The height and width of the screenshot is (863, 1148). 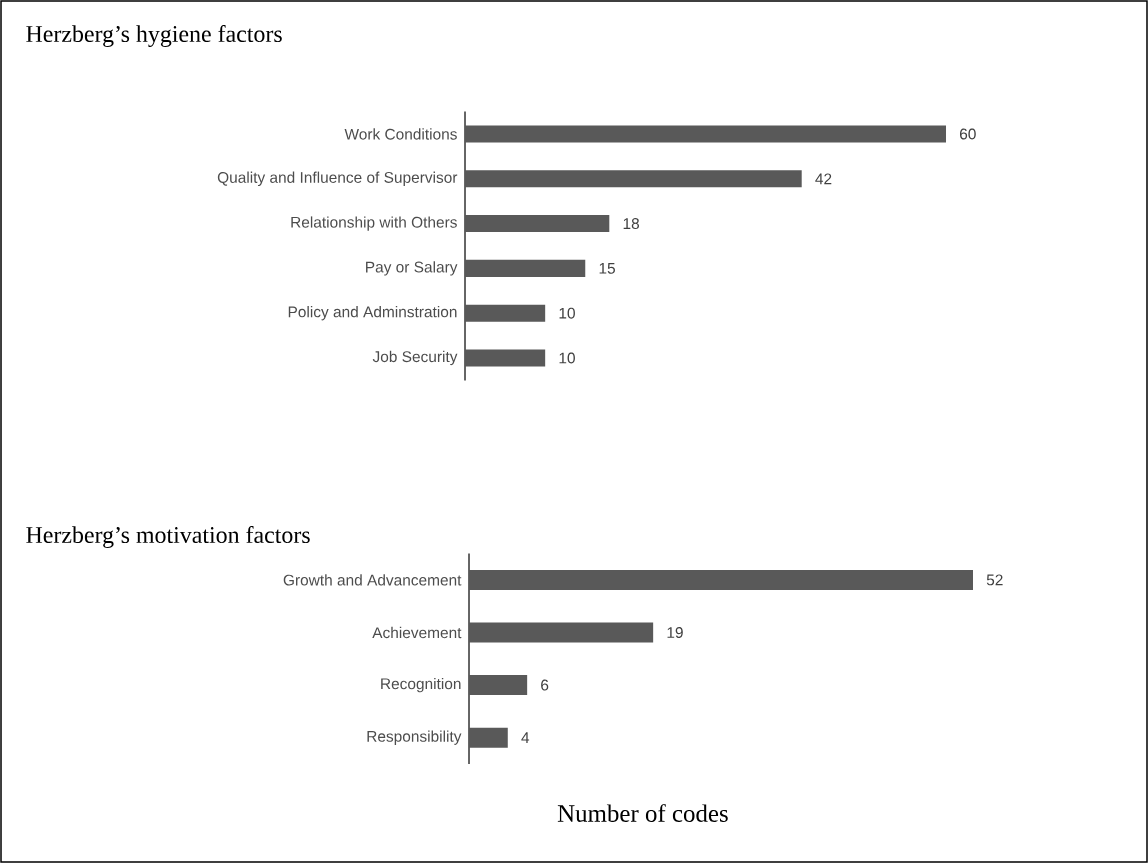 What do you see at coordinates (372, 313) in the screenshot?
I see `y-tick-label: Policy and Adminstration` at bounding box center [372, 313].